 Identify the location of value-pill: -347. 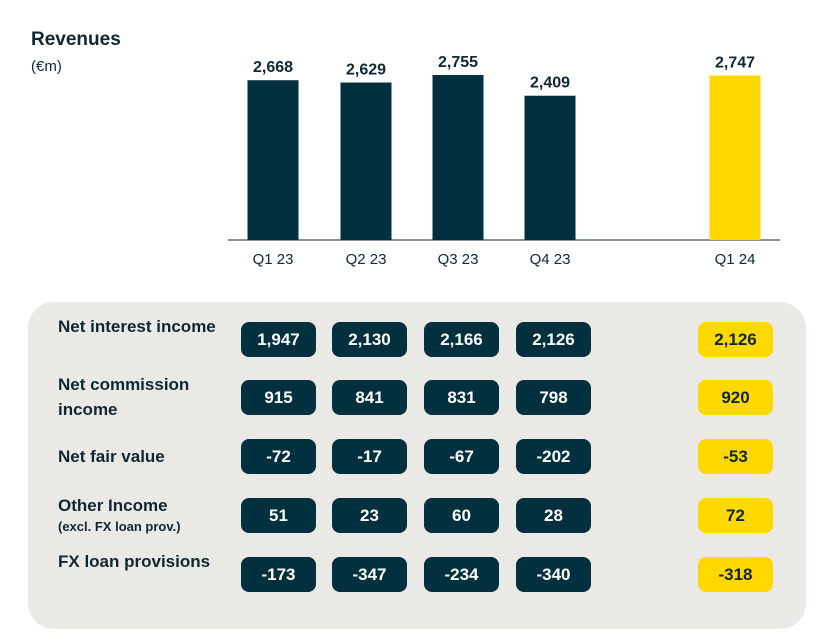
(369, 574).